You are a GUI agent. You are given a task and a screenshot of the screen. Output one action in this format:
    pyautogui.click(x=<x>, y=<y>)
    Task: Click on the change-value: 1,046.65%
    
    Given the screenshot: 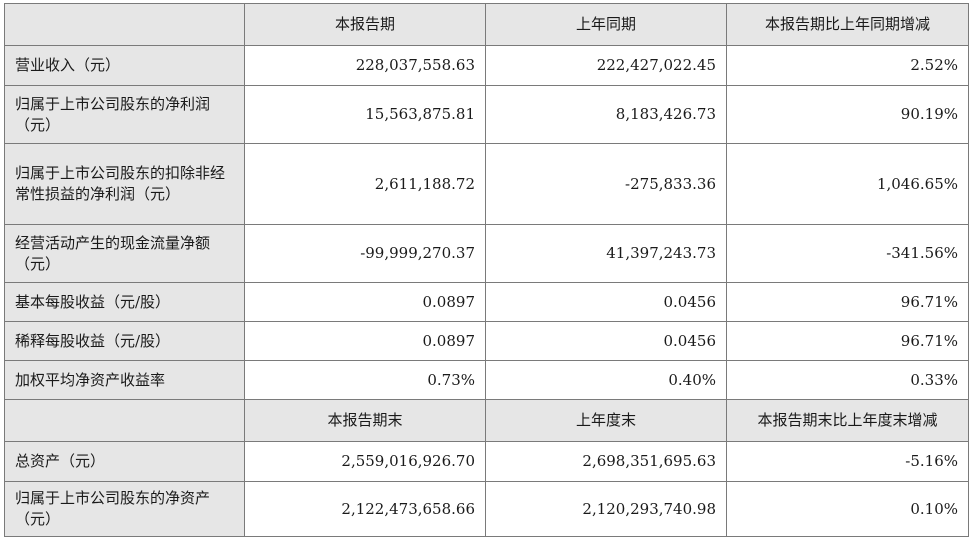 What is the action you would take?
    pyautogui.click(x=847, y=184)
    